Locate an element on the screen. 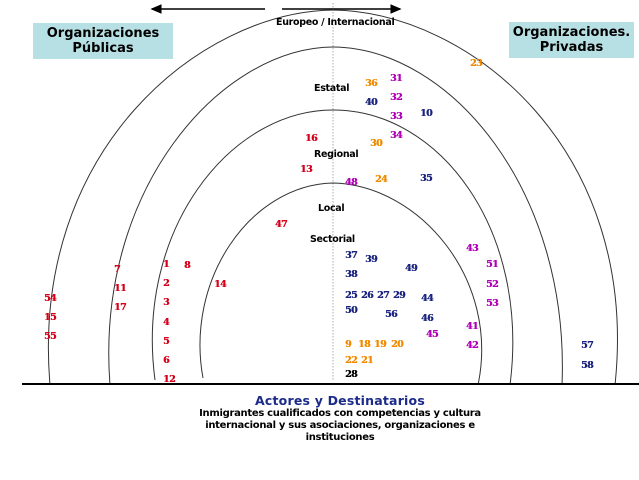  private-box-line1: Organizaciones. is located at coordinates (571, 32).